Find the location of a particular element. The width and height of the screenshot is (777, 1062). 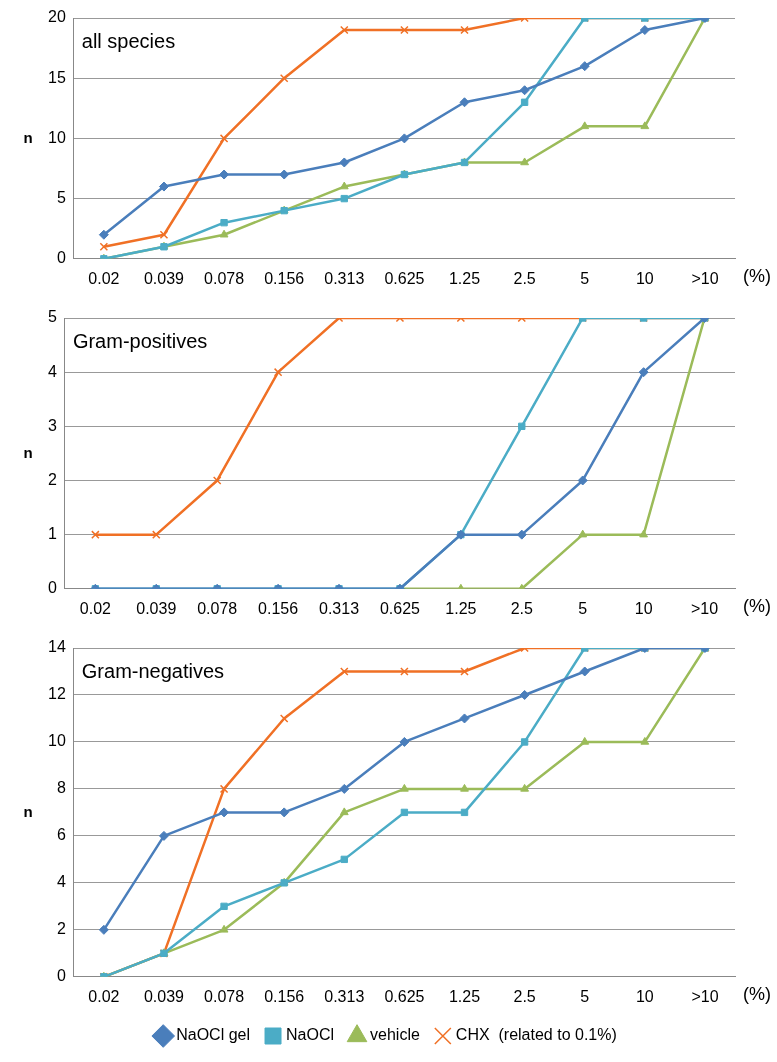

y-tick-label: 6 is located at coordinates (61, 835).